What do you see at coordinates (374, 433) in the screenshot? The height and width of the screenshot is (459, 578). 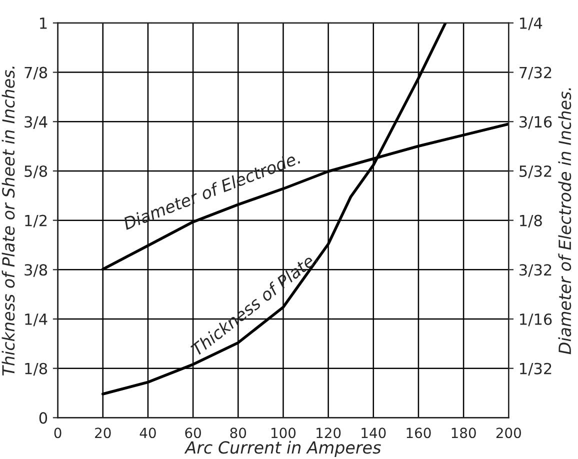 I see `x-tick-label: 140` at bounding box center [374, 433].